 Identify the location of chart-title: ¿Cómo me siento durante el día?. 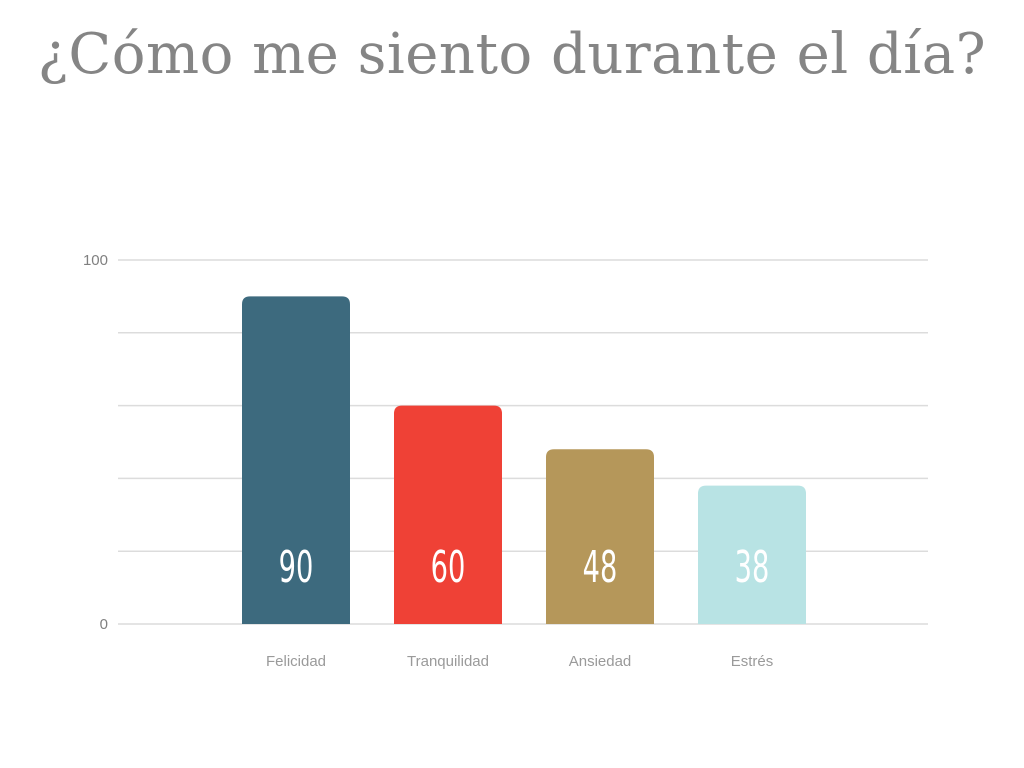
(512, 54).